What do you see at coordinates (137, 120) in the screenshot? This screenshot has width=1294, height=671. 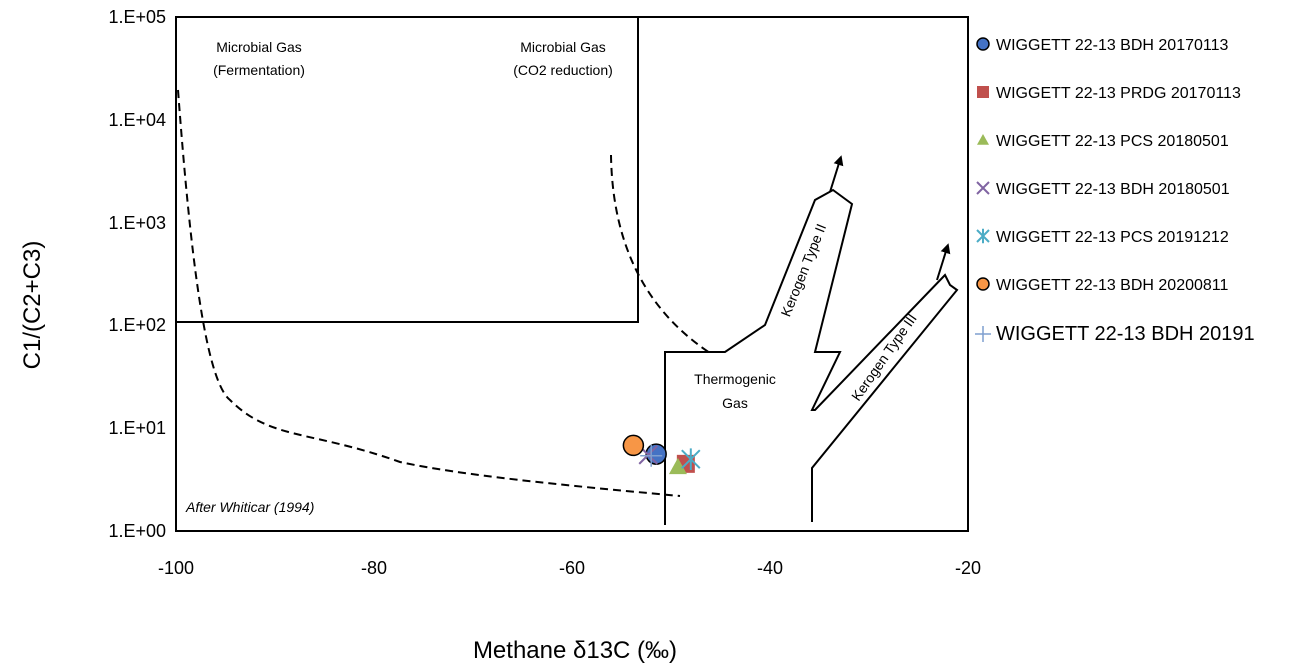 I see `y-tick-4: 1.E+04` at bounding box center [137, 120].